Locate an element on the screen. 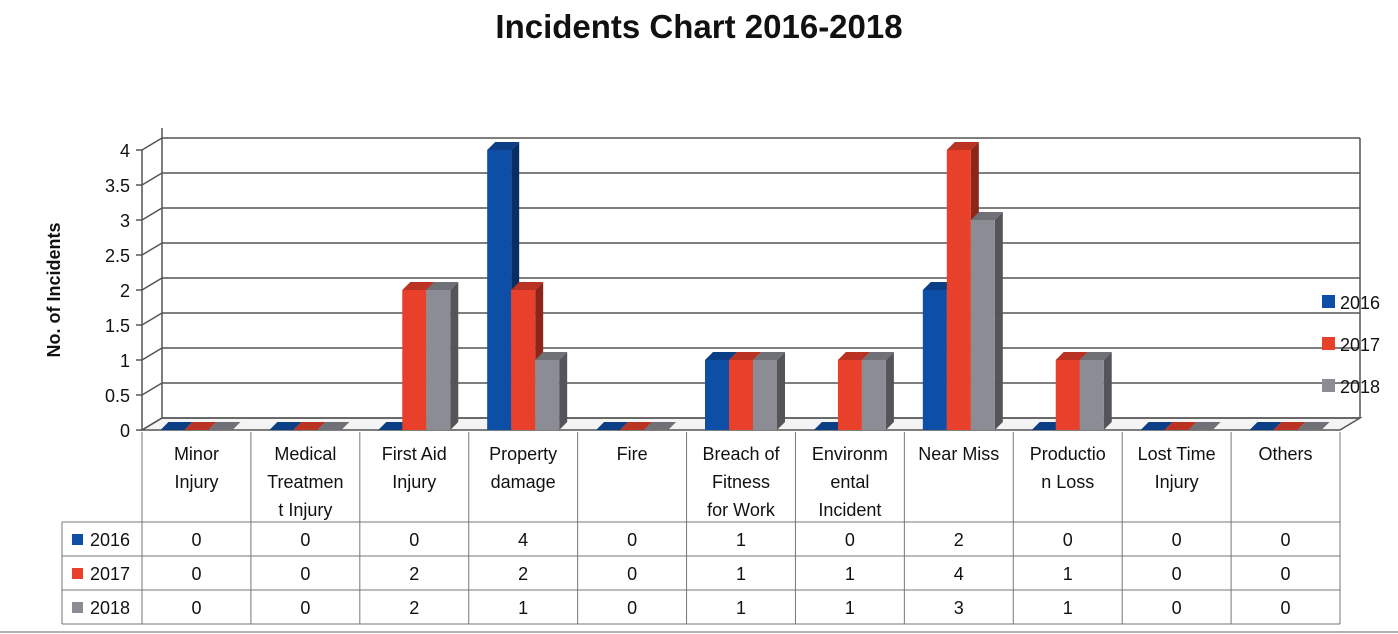 The image size is (1398, 634). category-label: Others is located at coordinates (1286, 454).